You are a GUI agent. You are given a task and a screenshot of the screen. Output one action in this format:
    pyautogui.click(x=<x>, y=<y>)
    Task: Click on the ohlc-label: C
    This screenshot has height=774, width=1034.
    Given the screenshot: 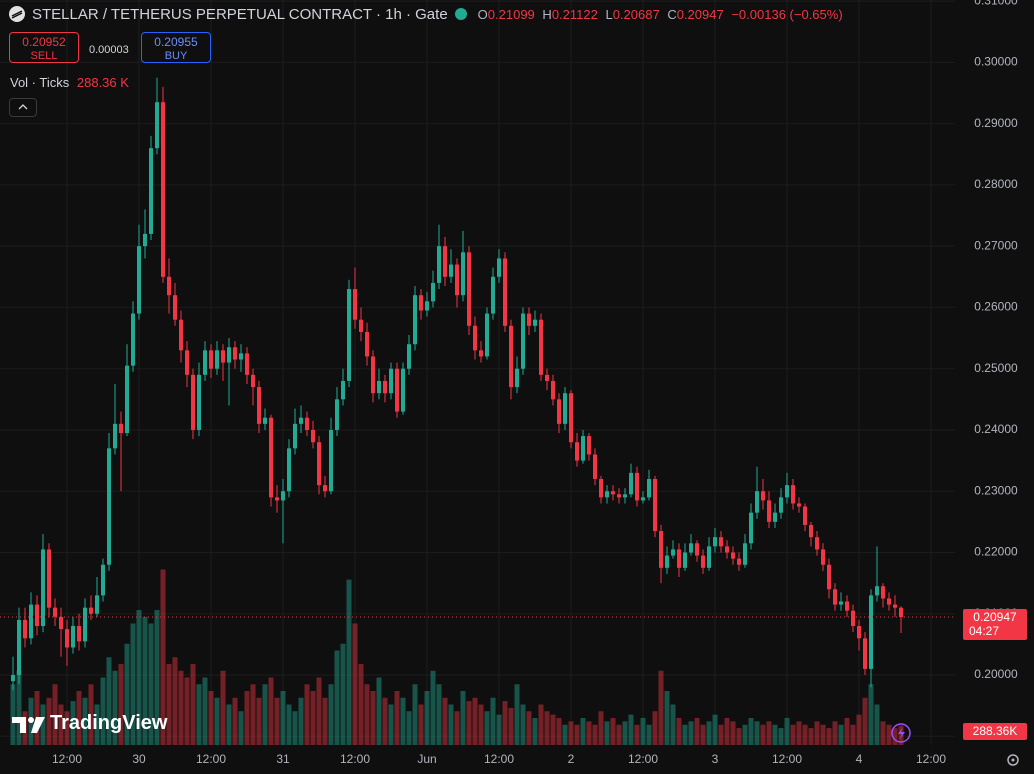 What is the action you would take?
    pyautogui.click(x=672, y=14)
    